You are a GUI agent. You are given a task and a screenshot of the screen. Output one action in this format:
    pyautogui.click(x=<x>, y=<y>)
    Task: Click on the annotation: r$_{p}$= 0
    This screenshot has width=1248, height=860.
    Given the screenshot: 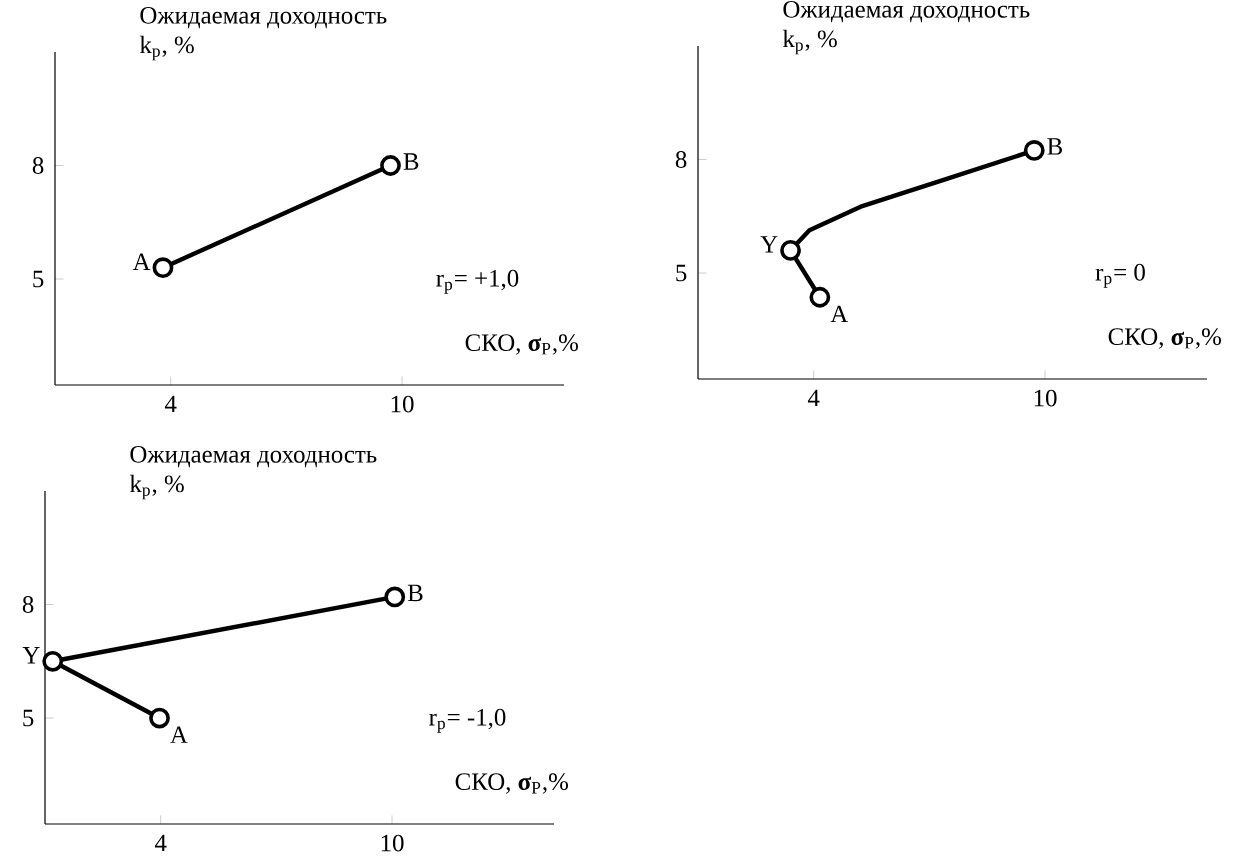 What is the action you would take?
    pyautogui.click(x=1120, y=275)
    